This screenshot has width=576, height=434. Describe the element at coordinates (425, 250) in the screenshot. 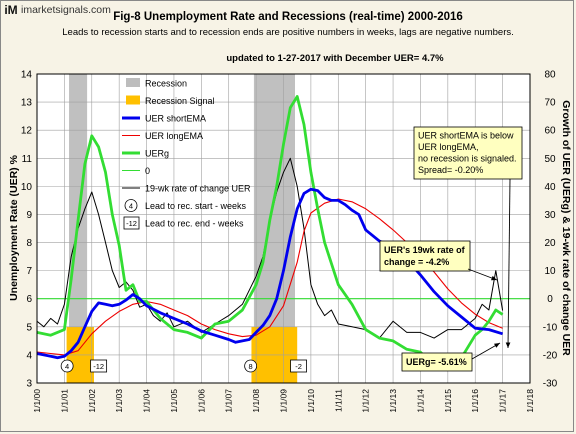

I see `annotation-roc-line: UER's 19wk rate of` at that location.